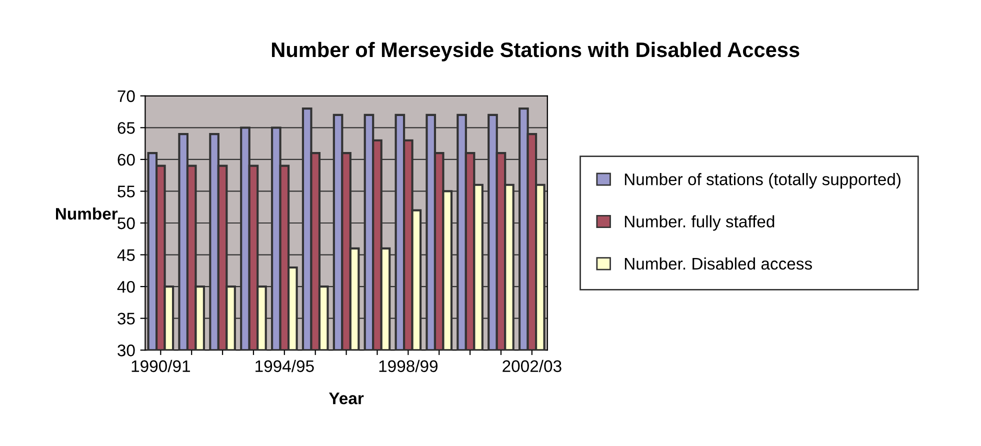  Describe the element at coordinates (536, 52) in the screenshot. I see `chart-title: Number of Merseyside Stations with Disabled Access` at that location.